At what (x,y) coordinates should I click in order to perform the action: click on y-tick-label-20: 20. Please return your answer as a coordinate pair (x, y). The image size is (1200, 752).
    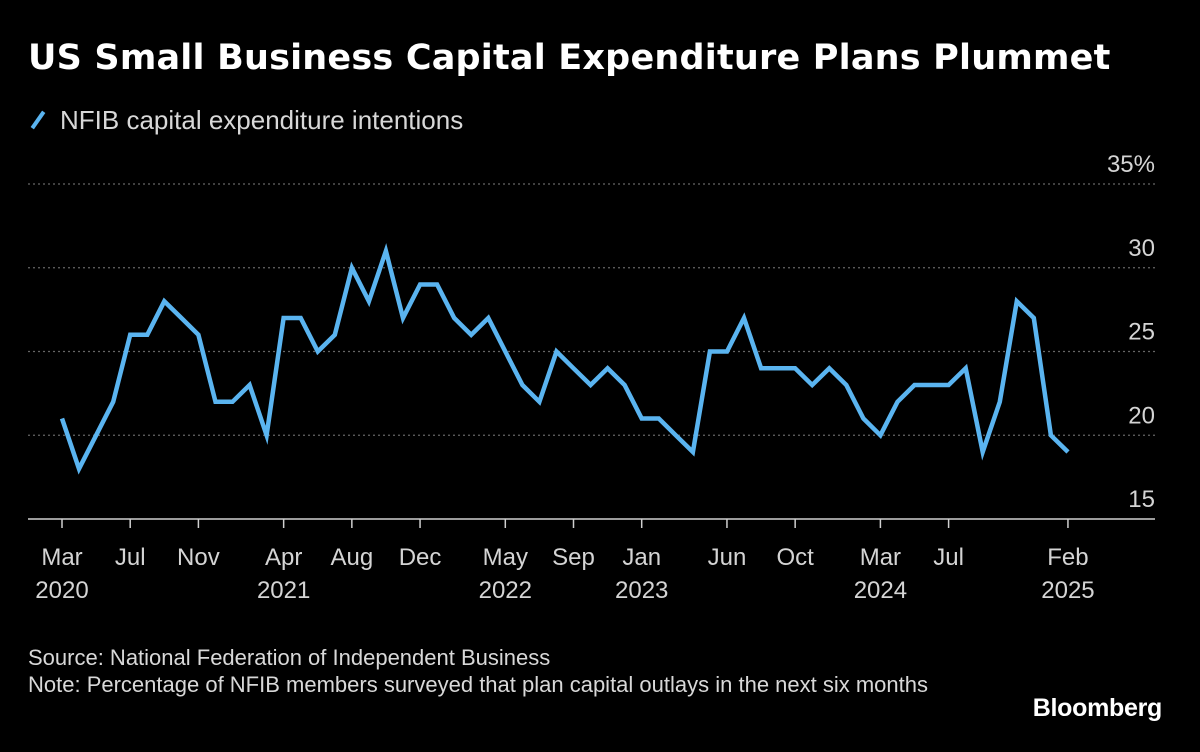
    Looking at the image, I should click on (1141, 415).